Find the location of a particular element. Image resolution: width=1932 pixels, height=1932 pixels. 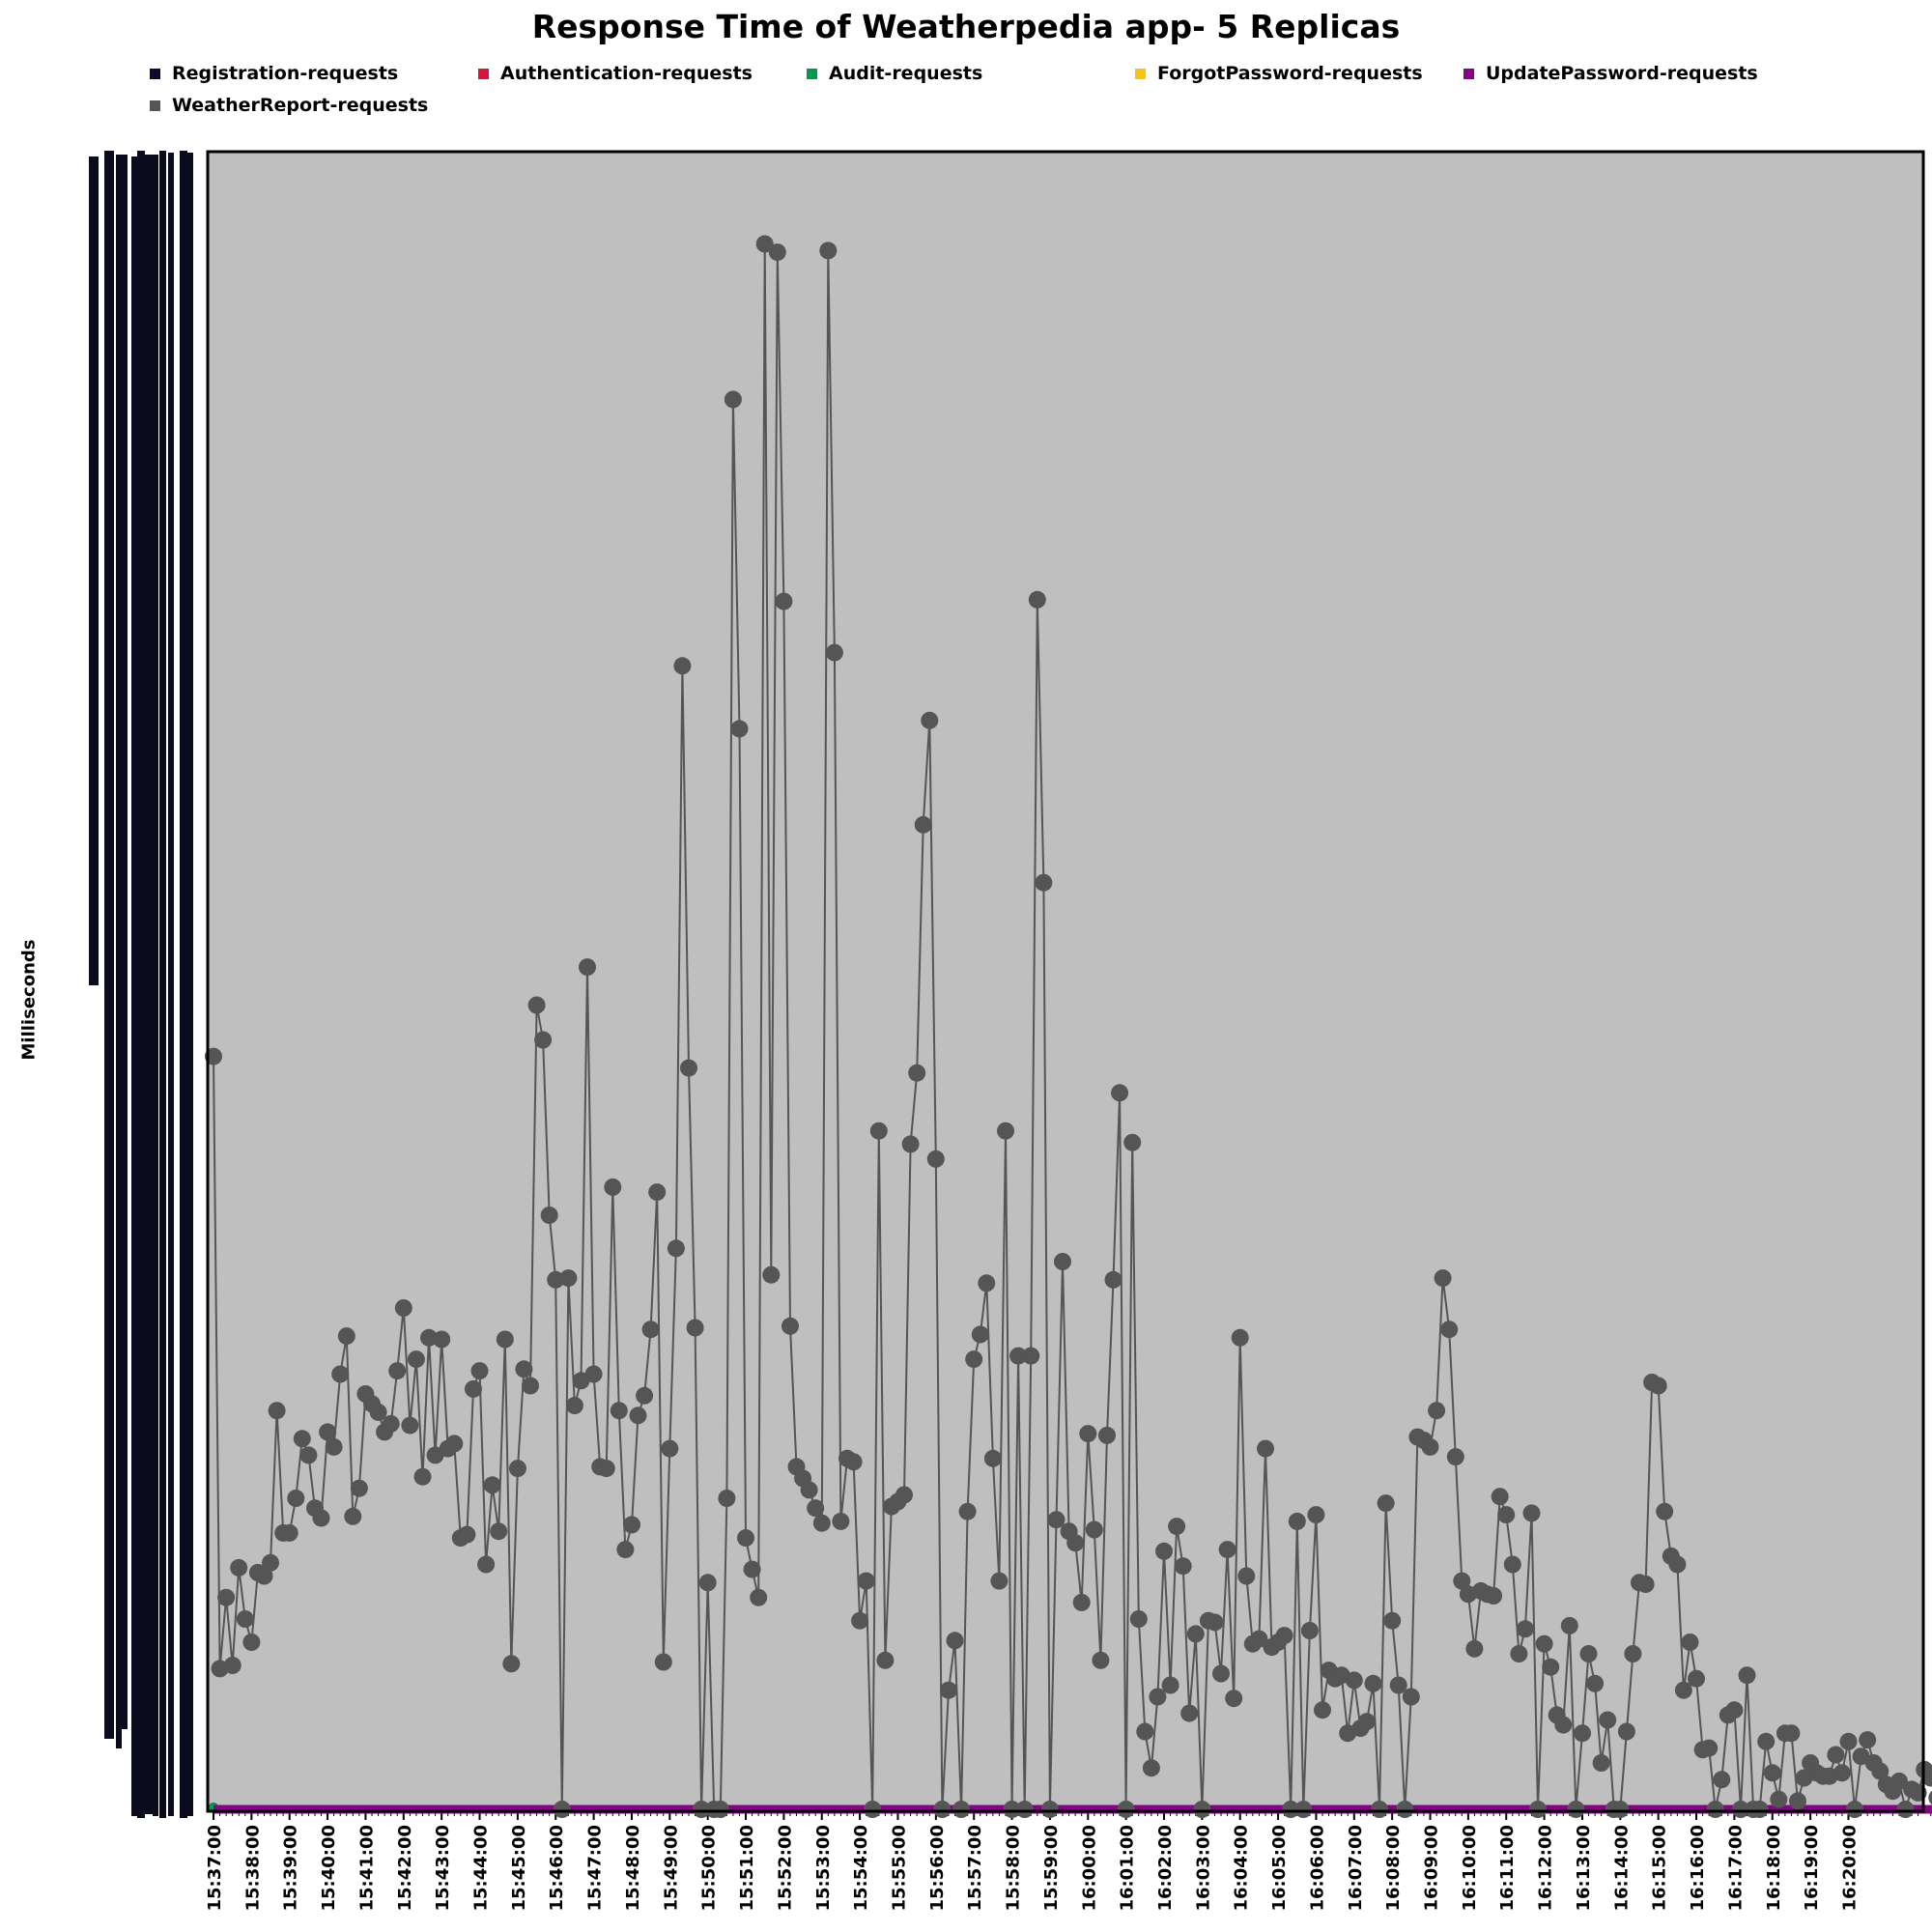

x-tick-label: 15:58:00 is located at coordinates (1014, 1868).